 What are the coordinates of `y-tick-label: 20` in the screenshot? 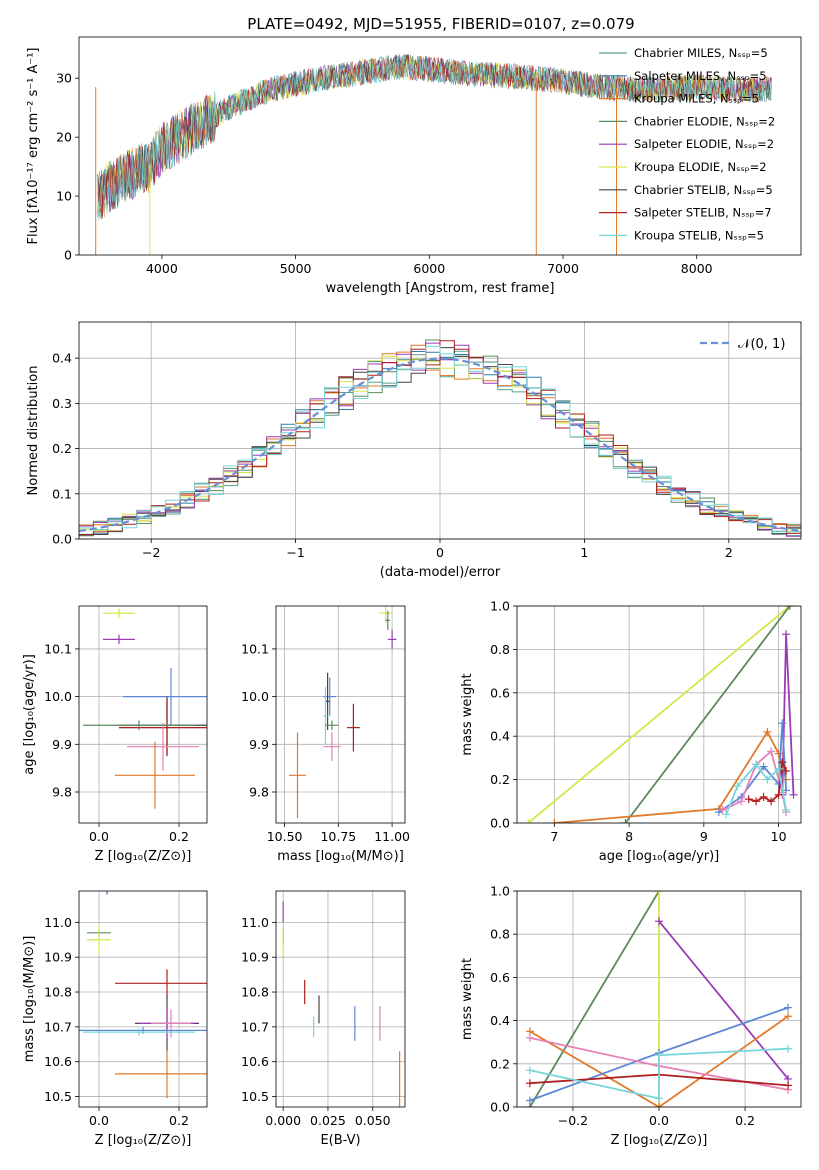 It's located at (64, 137).